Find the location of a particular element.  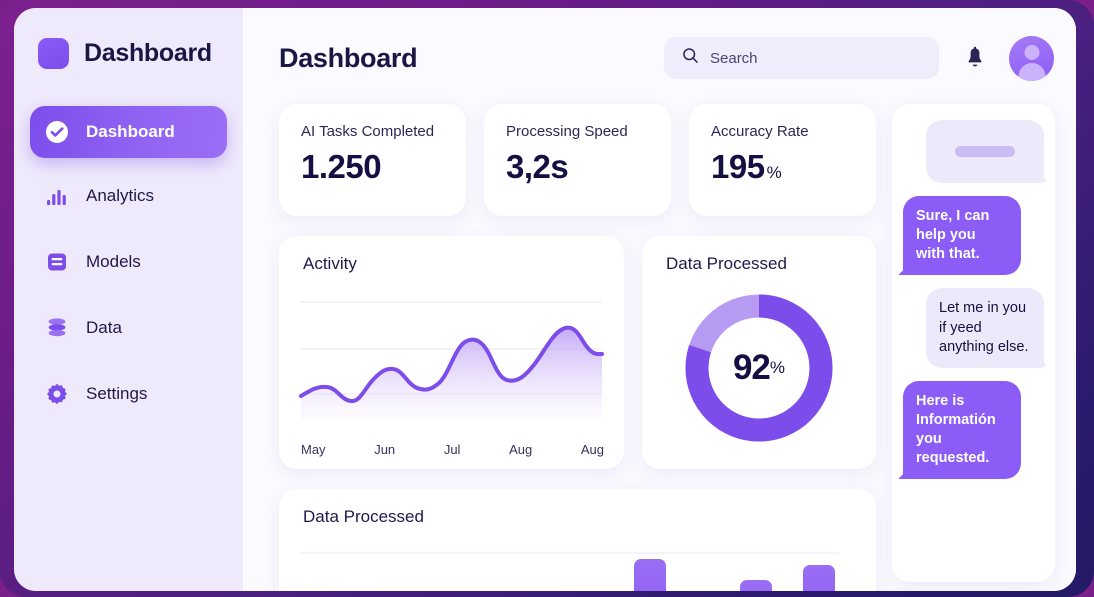

x-tick-label: Jul is located at coordinates (452, 449).